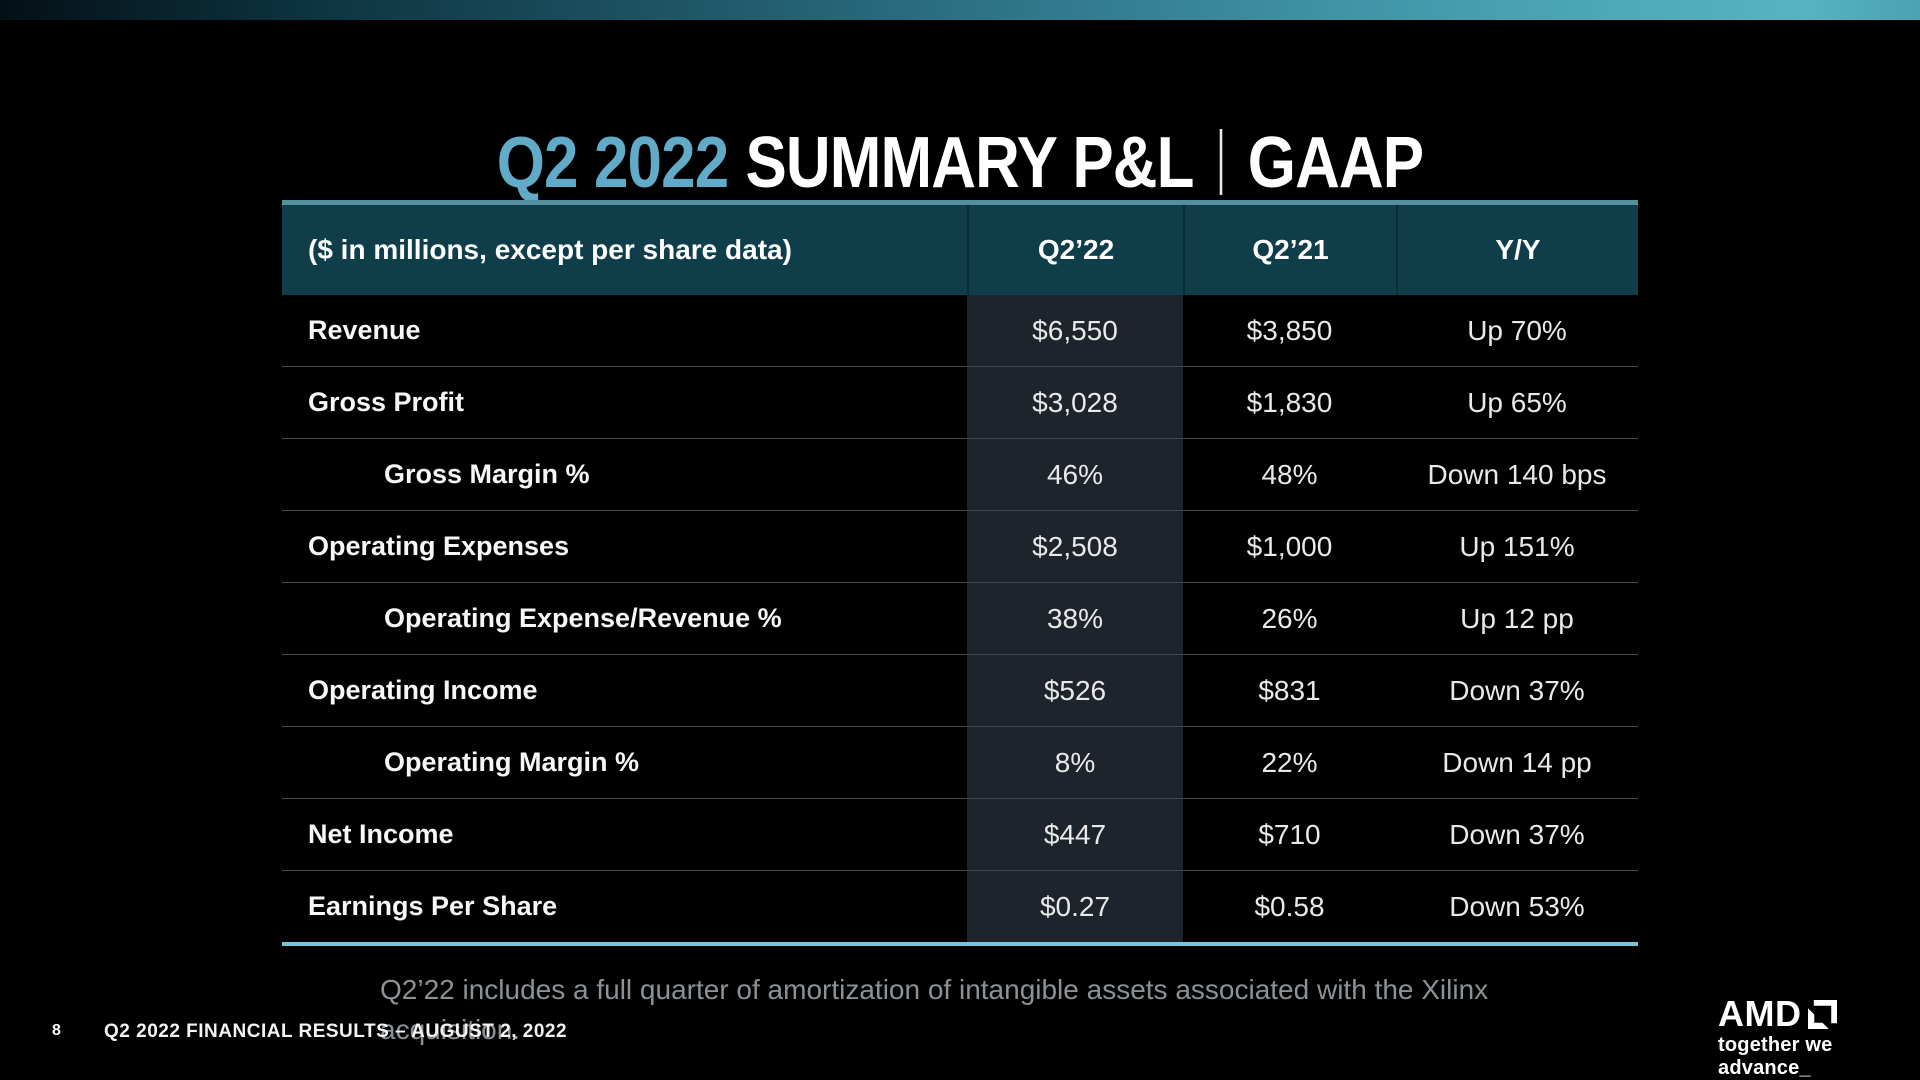 This screenshot has height=1080, width=1920. What do you see at coordinates (1075, 690) in the screenshot?
I see `cell-q2-22: $526` at bounding box center [1075, 690].